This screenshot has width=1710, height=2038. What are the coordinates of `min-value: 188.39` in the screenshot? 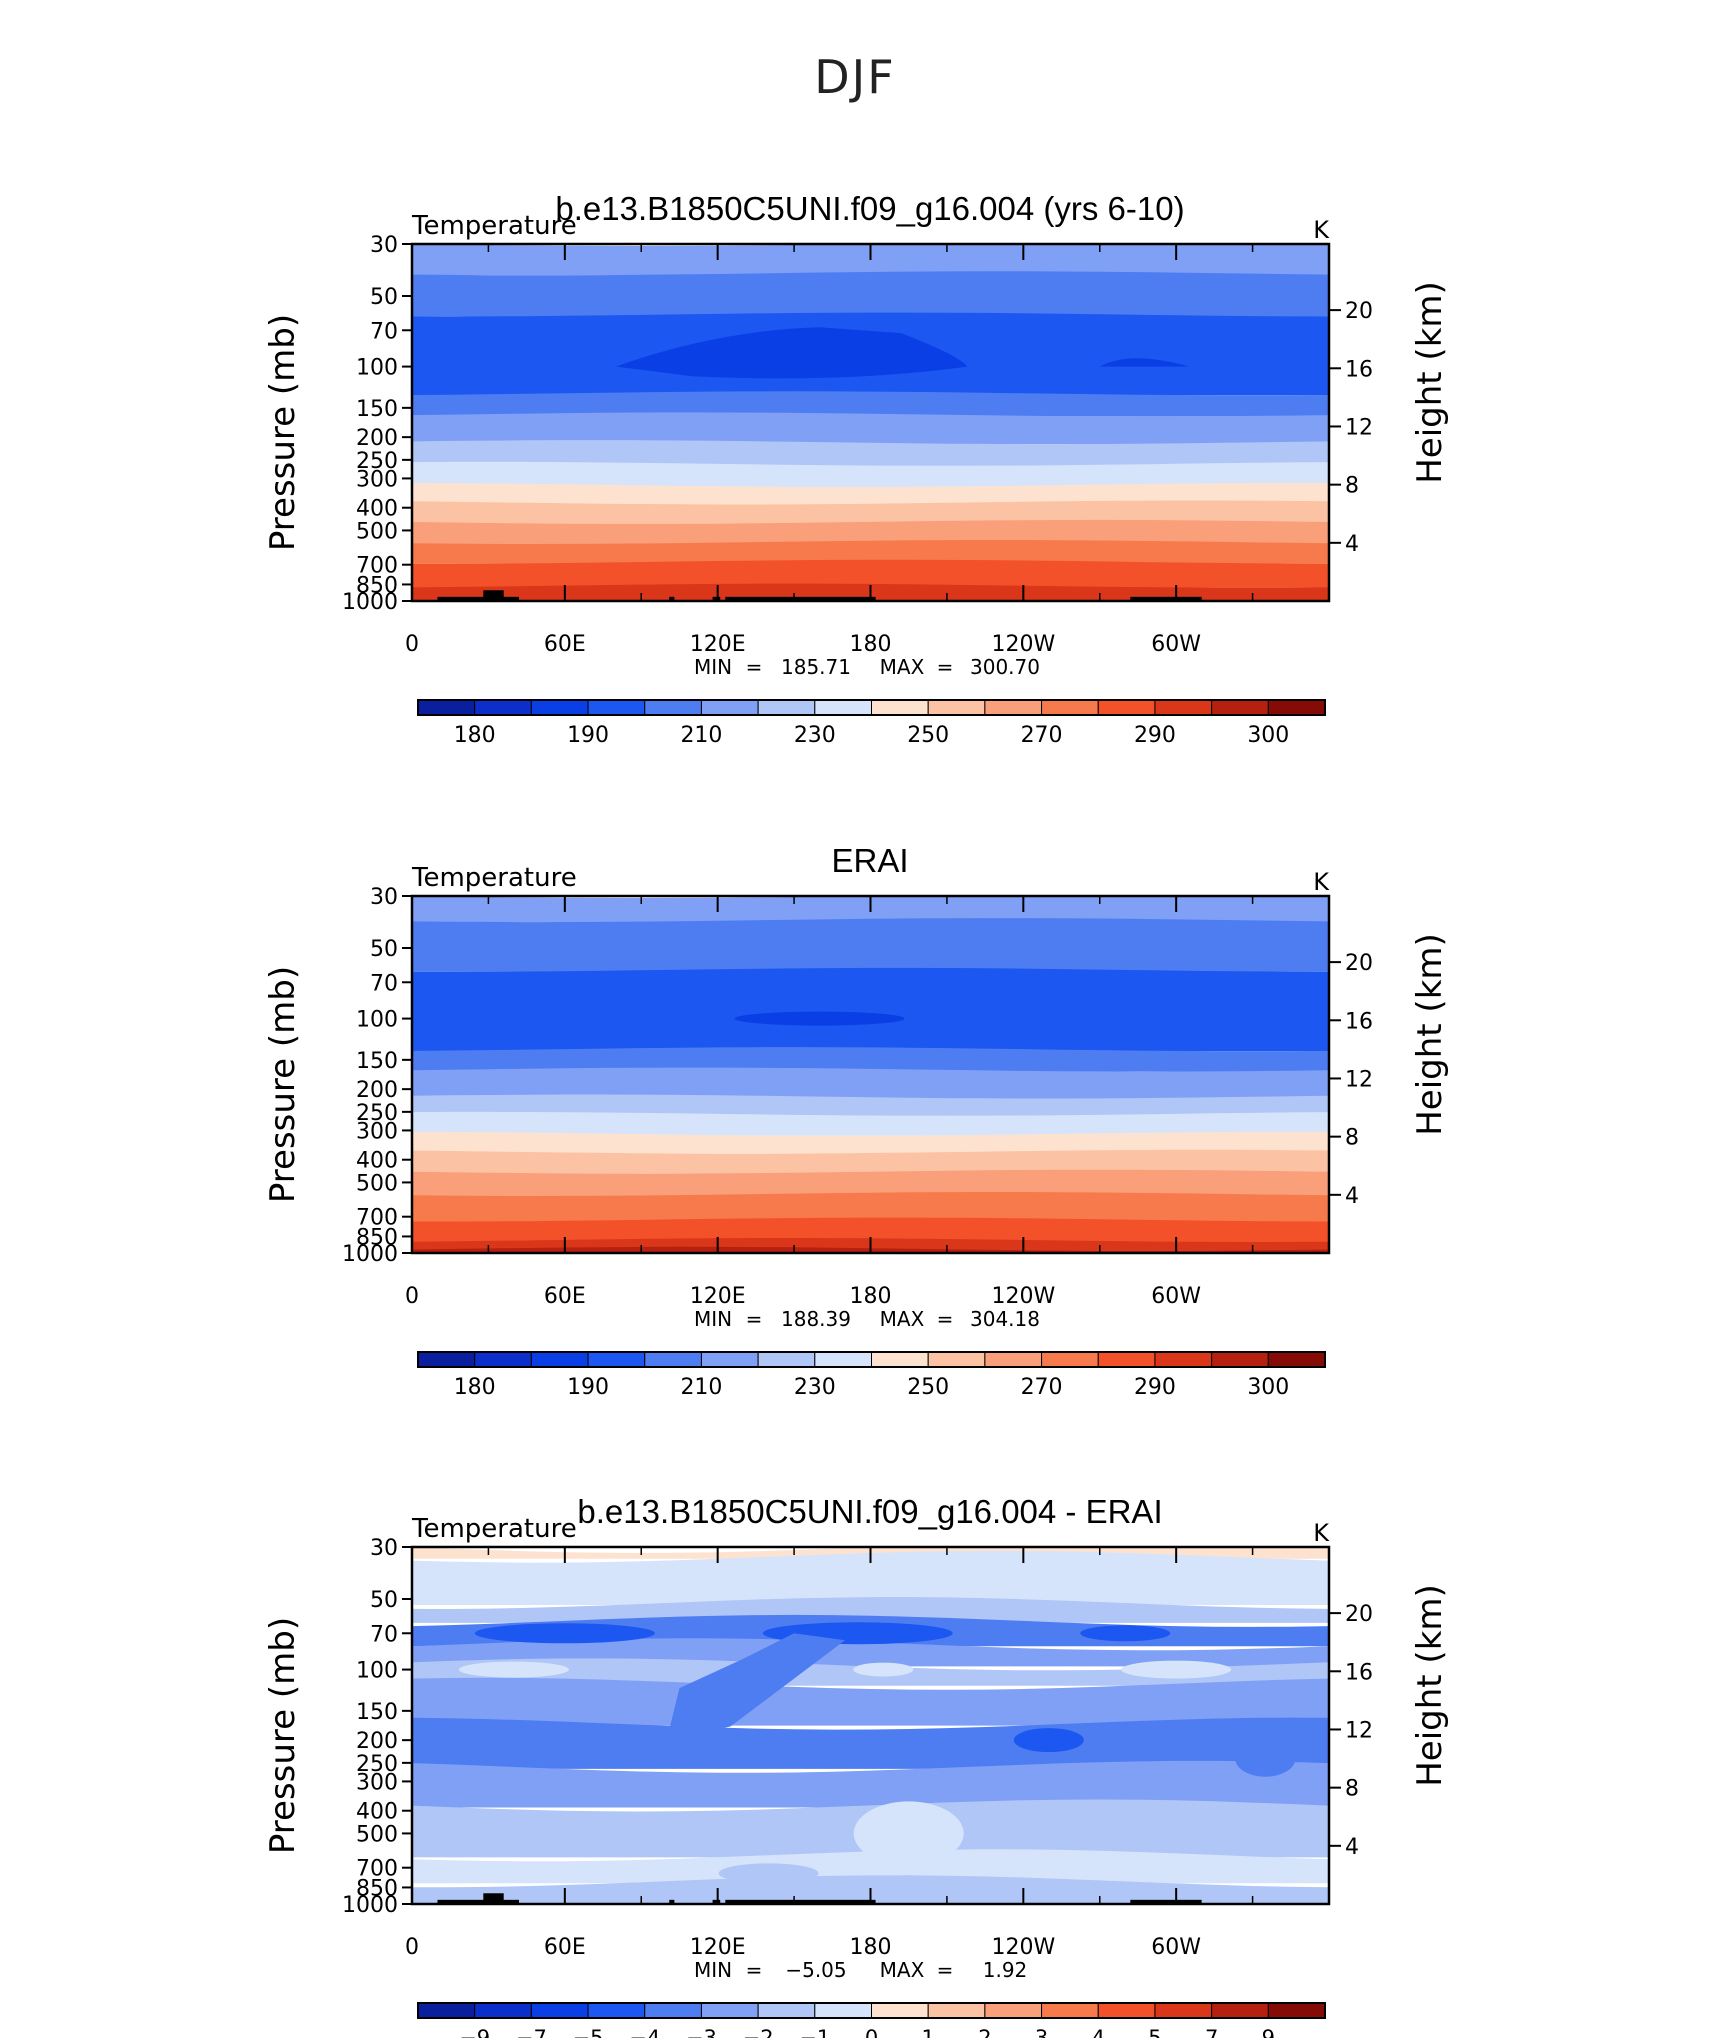 It's located at (816, 1319).